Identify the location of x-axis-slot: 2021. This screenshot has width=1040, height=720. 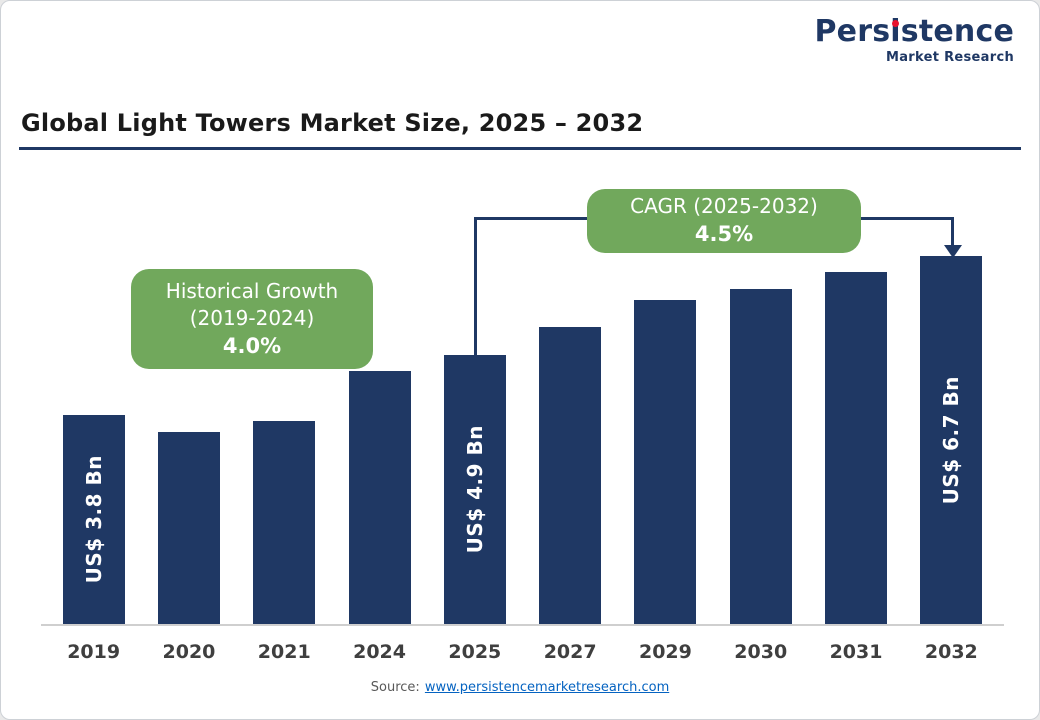
(284, 652).